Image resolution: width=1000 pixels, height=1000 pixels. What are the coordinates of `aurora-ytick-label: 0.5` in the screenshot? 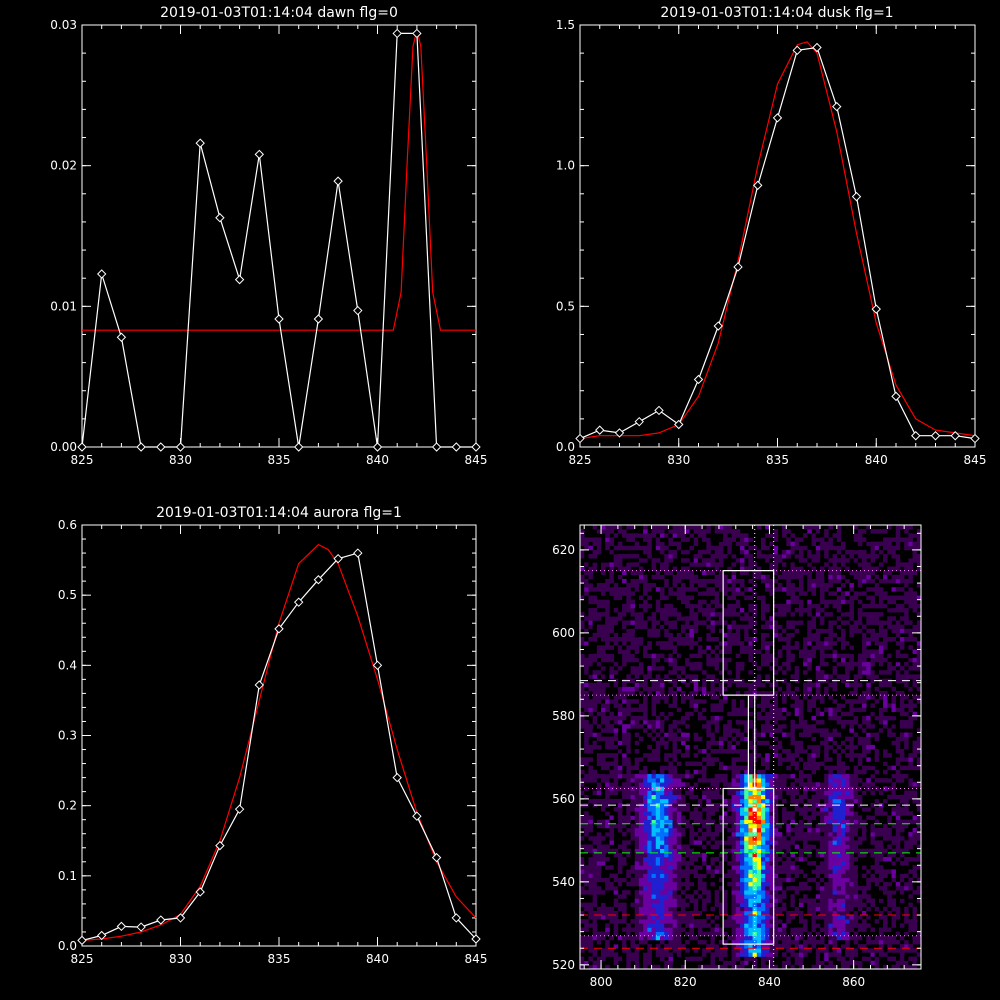 It's located at (67, 595).